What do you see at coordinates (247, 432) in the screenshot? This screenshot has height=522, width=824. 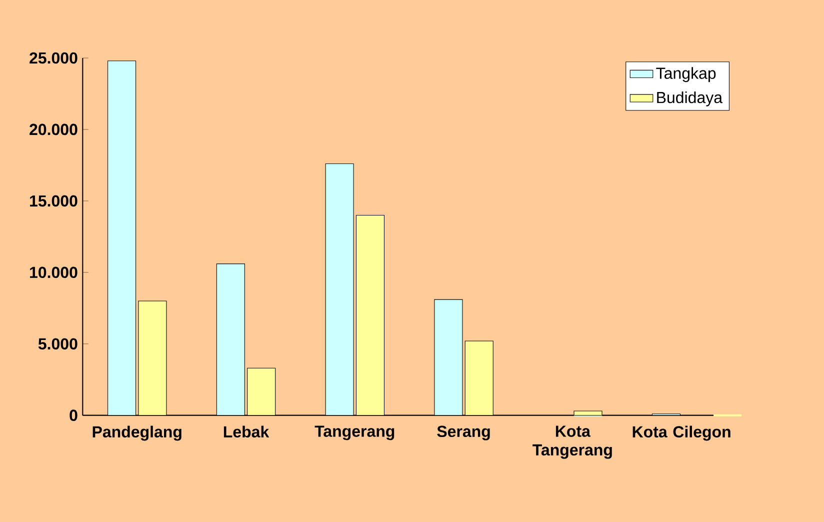 I see `x-tick-label: Lebak` at bounding box center [247, 432].